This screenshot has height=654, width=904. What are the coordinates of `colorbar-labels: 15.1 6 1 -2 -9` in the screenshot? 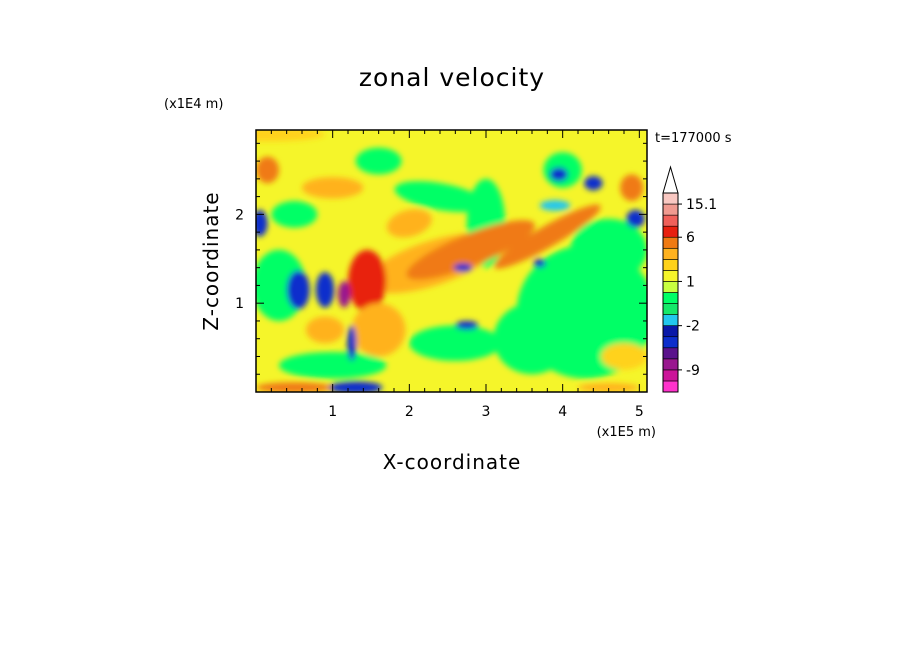 It's located at (697, 288).